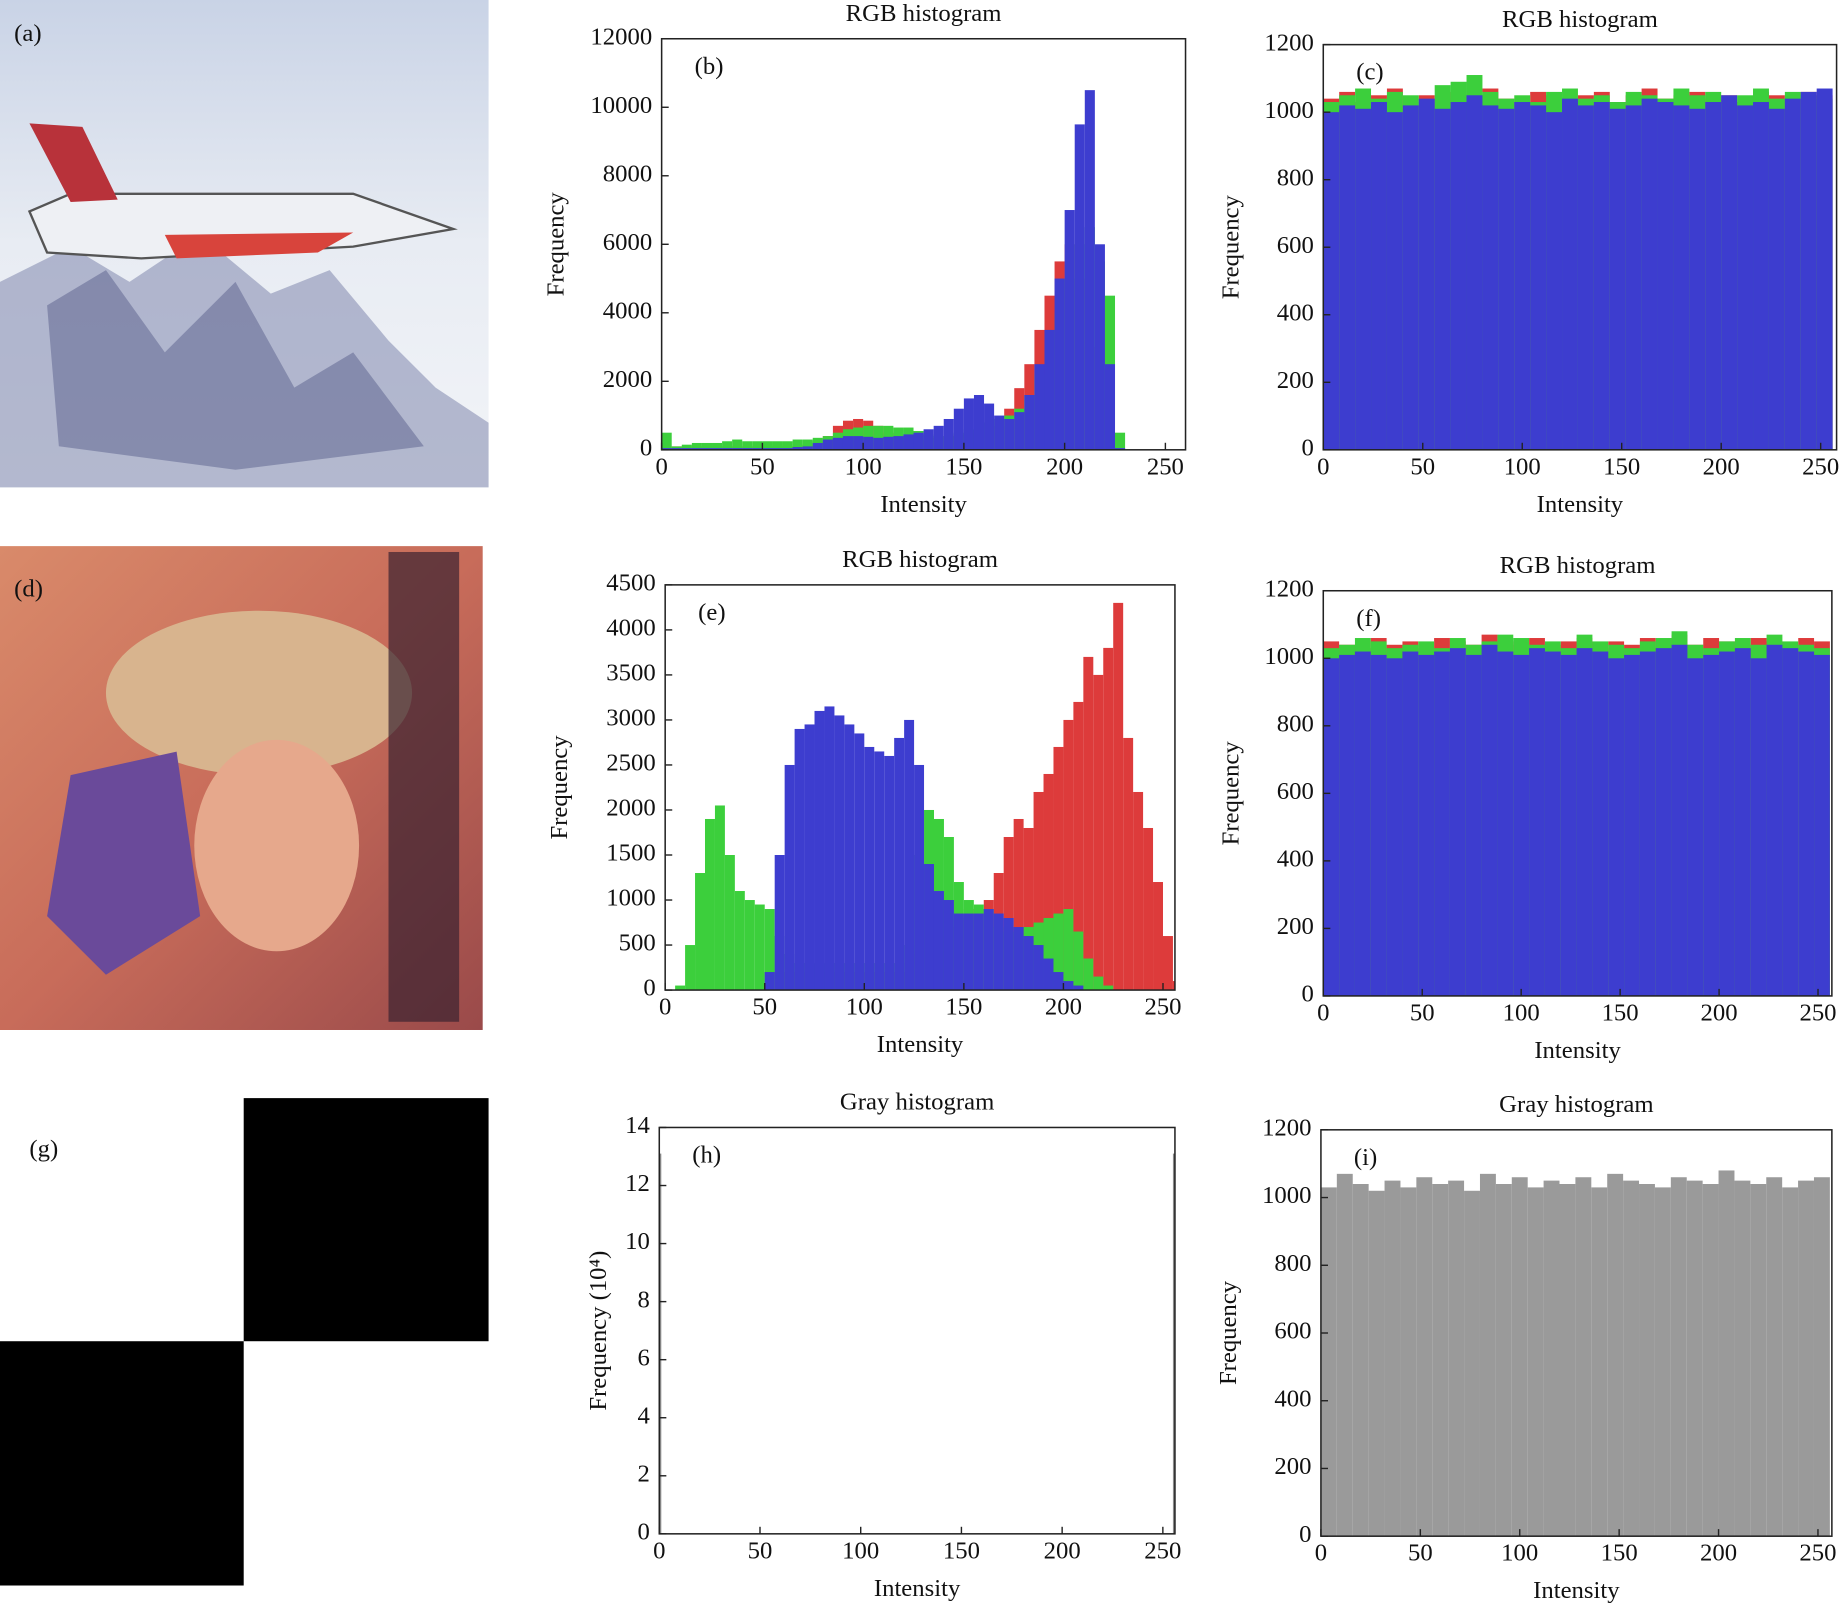 This screenshot has width=1846, height=1609. What do you see at coordinates (637, 1125) in the screenshot?
I see `y-tick-label: 14` at bounding box center [637, 1125].